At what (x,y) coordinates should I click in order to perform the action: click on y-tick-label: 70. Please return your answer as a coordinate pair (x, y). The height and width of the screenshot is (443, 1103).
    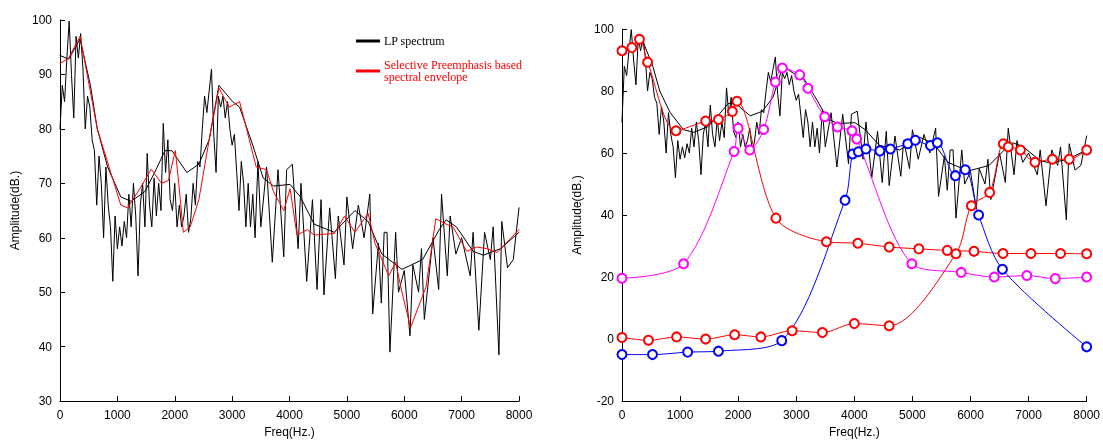
    Looking at the image, I should click on (45, 183).